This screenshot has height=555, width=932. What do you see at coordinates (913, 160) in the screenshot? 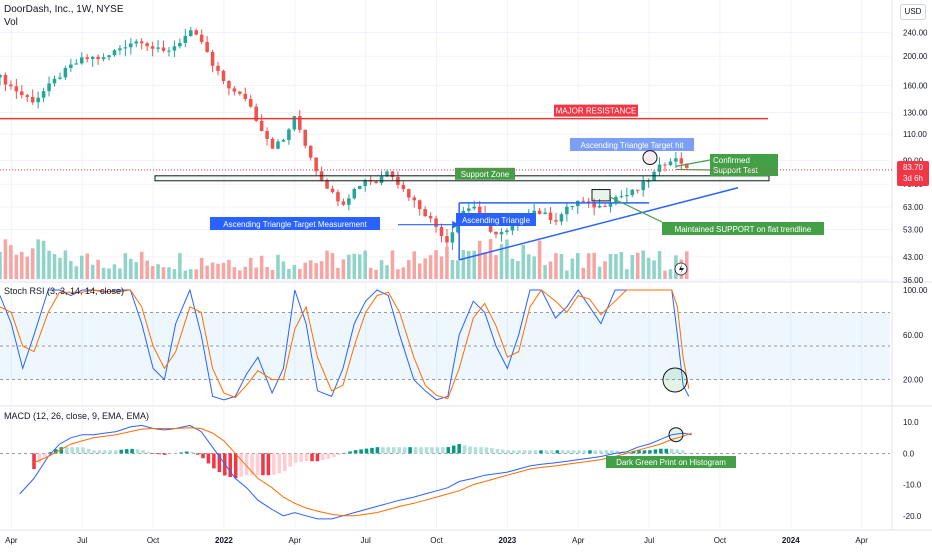
I see `price-tick-label: 90.00` at bounding box center [913, 160].